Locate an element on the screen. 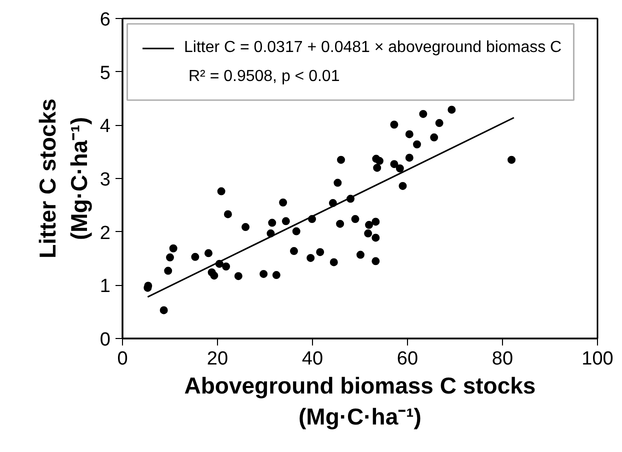 This screenshot has height=452, width=622. x-tick-label: 60 is located at coordinates (407, 359).